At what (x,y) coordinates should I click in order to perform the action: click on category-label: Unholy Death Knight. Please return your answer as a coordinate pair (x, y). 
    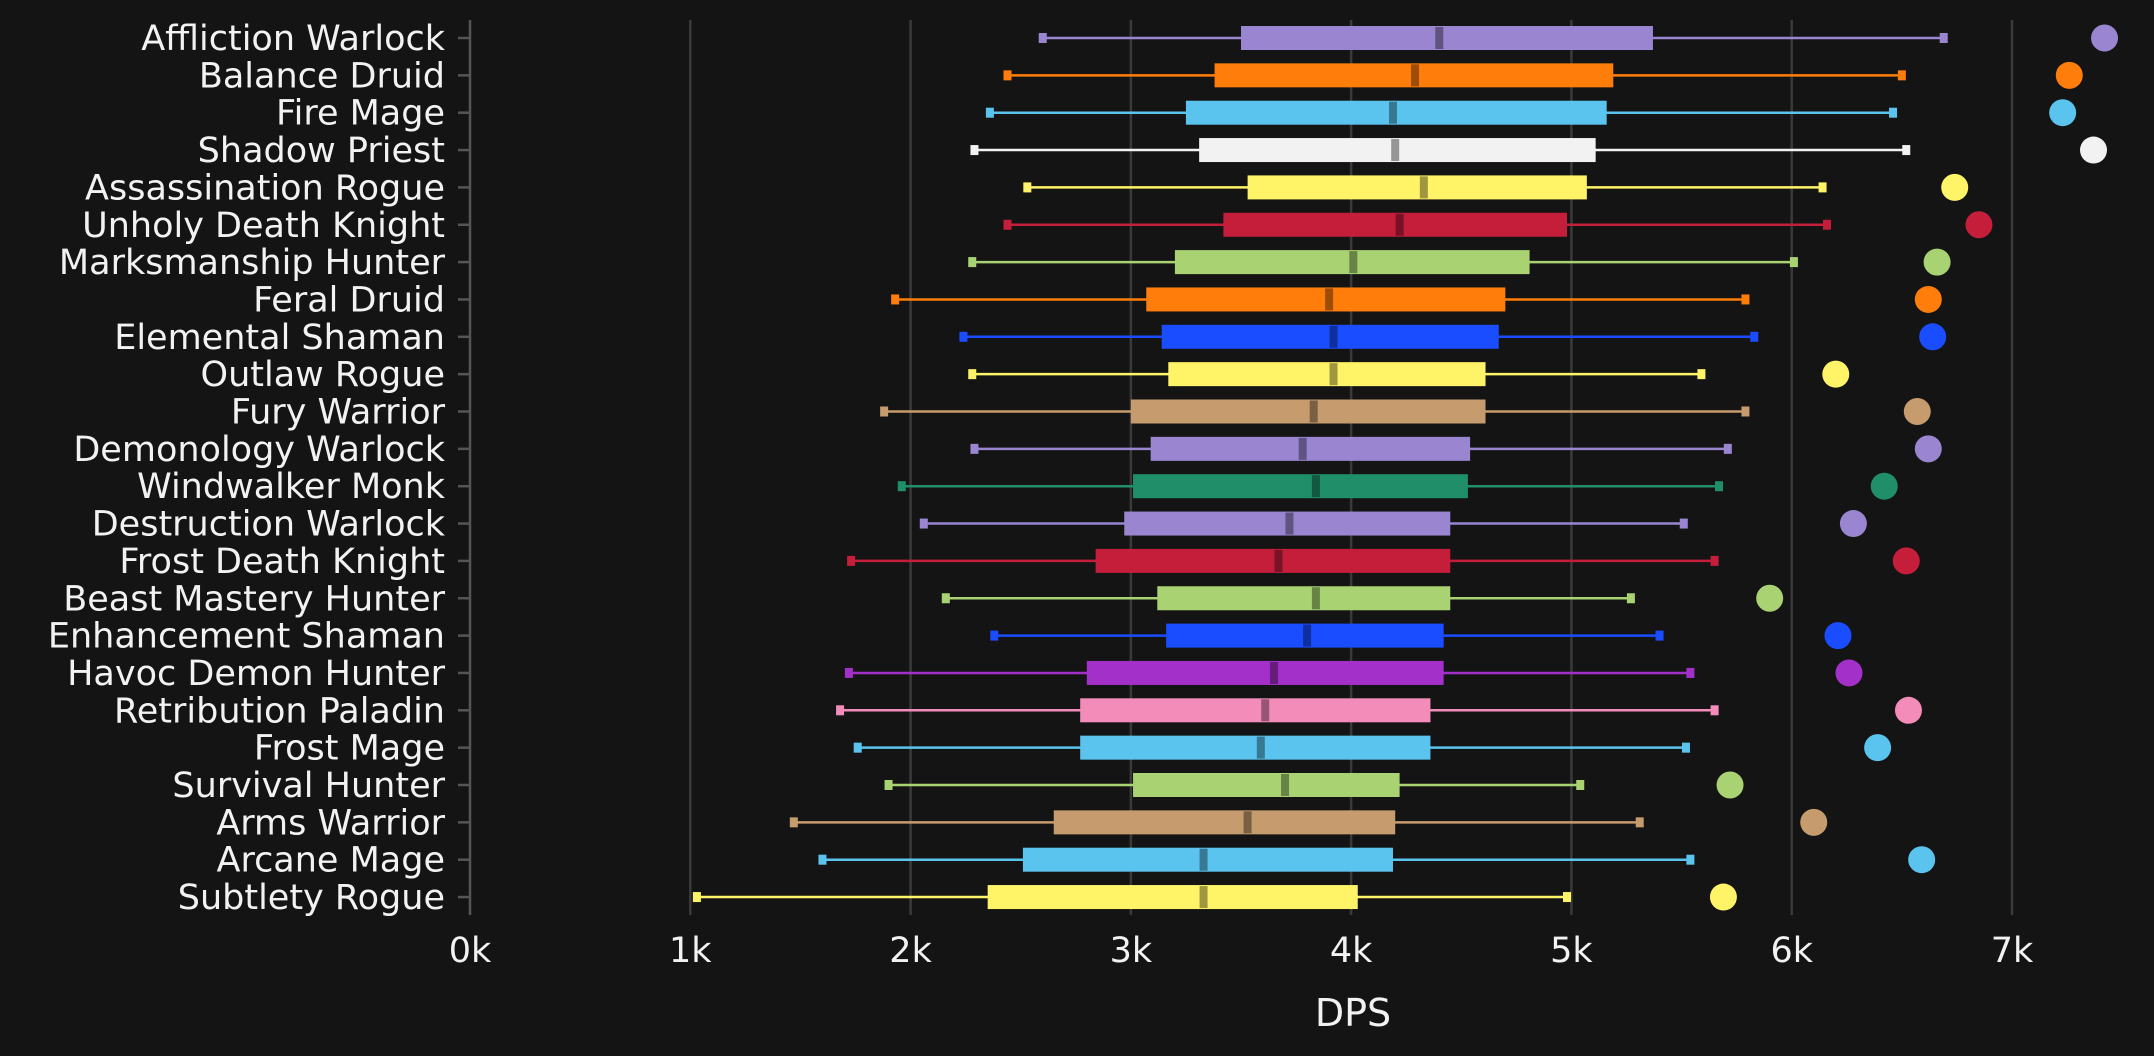
    Looking at the image, I should click on (263, 226).